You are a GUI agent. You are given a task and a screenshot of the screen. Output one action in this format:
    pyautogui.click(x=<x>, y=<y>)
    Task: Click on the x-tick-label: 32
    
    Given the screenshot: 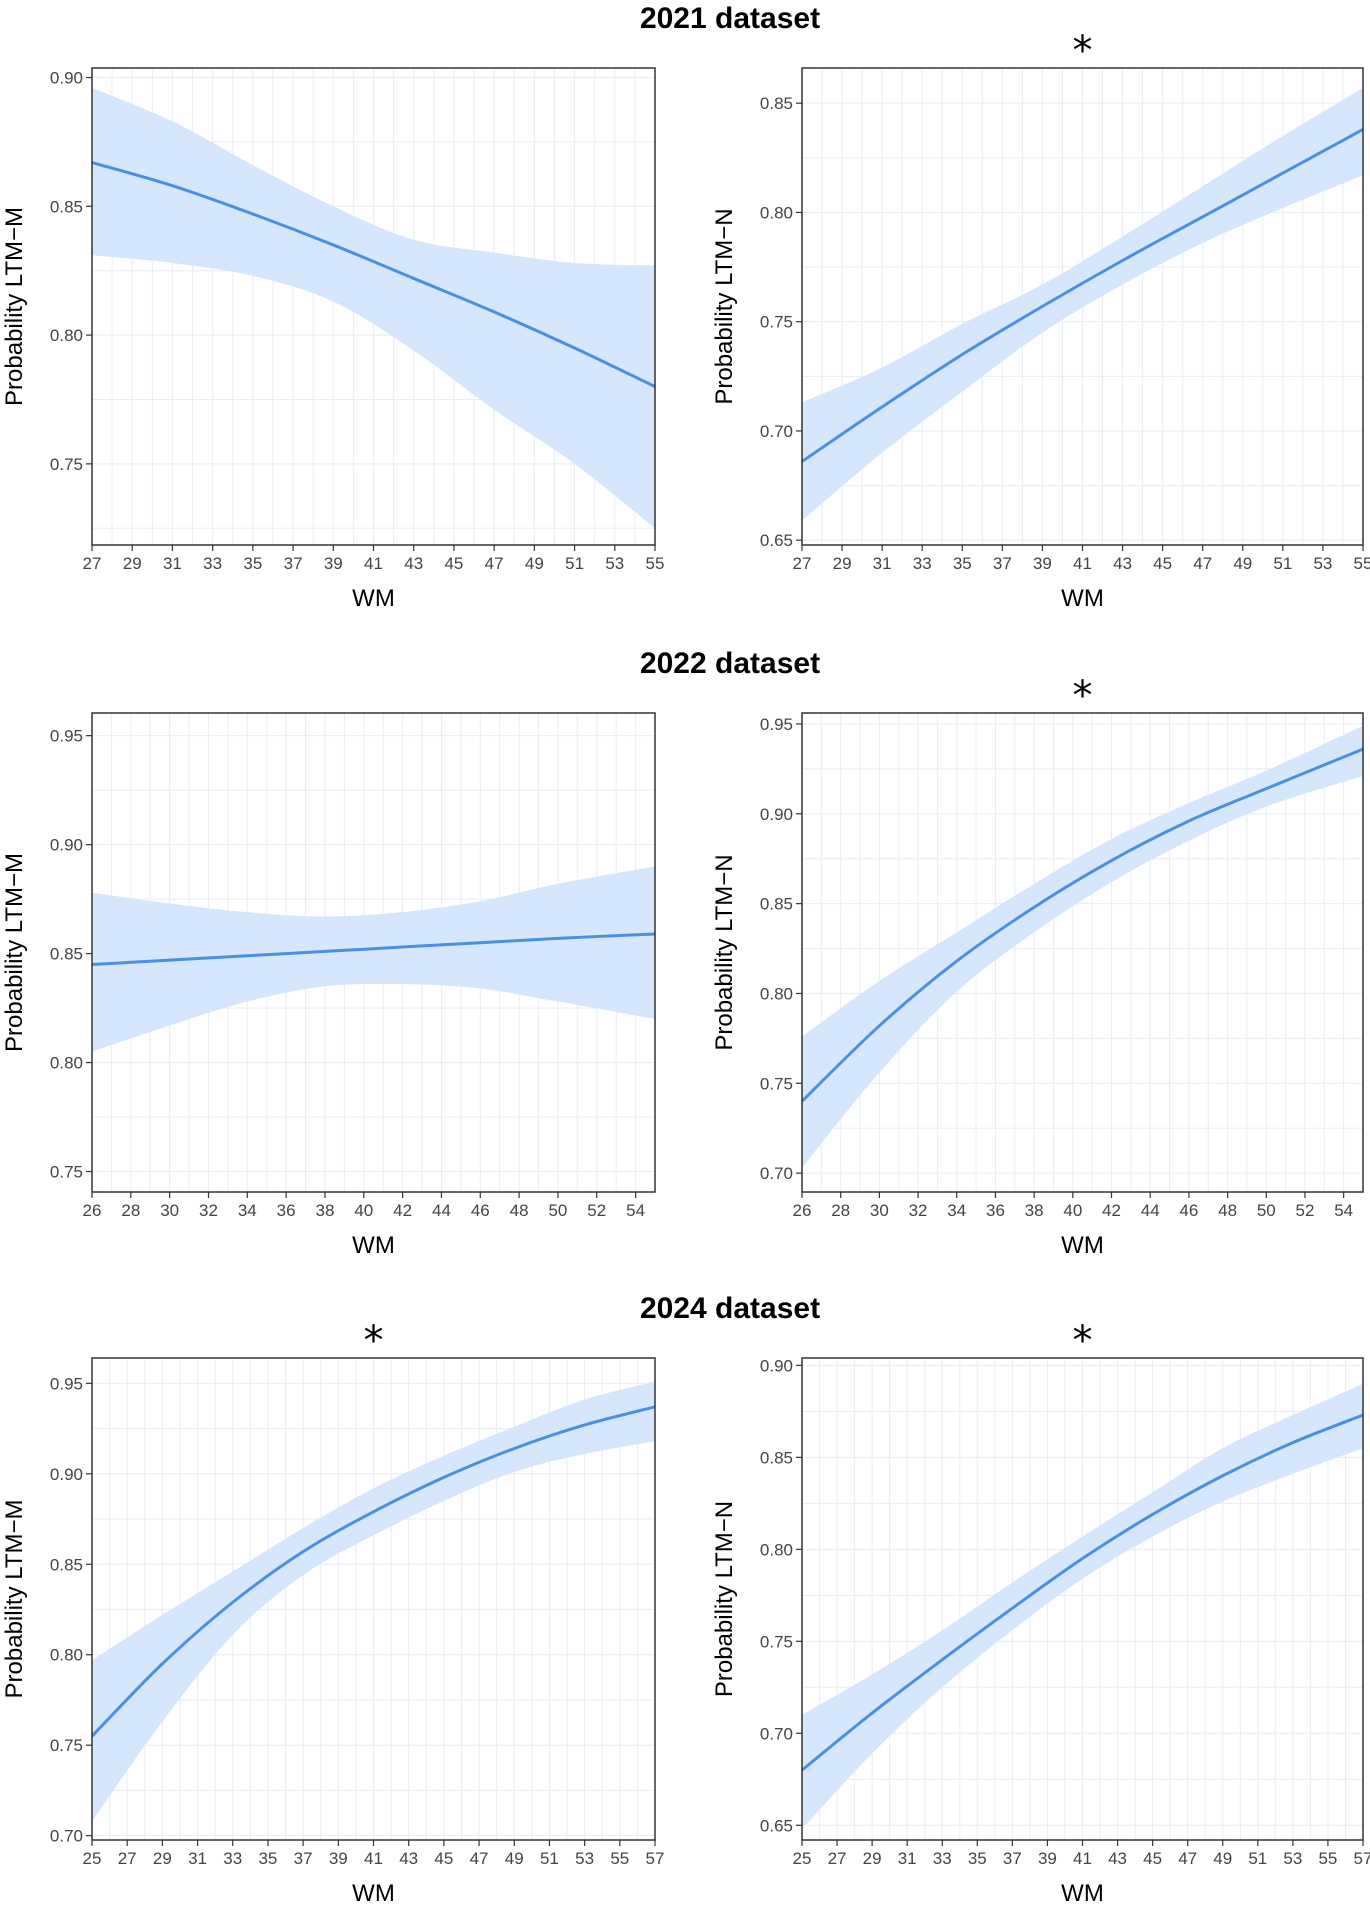 What is the action you would take?
    pyautogui.click(x=208, y=1210)
    